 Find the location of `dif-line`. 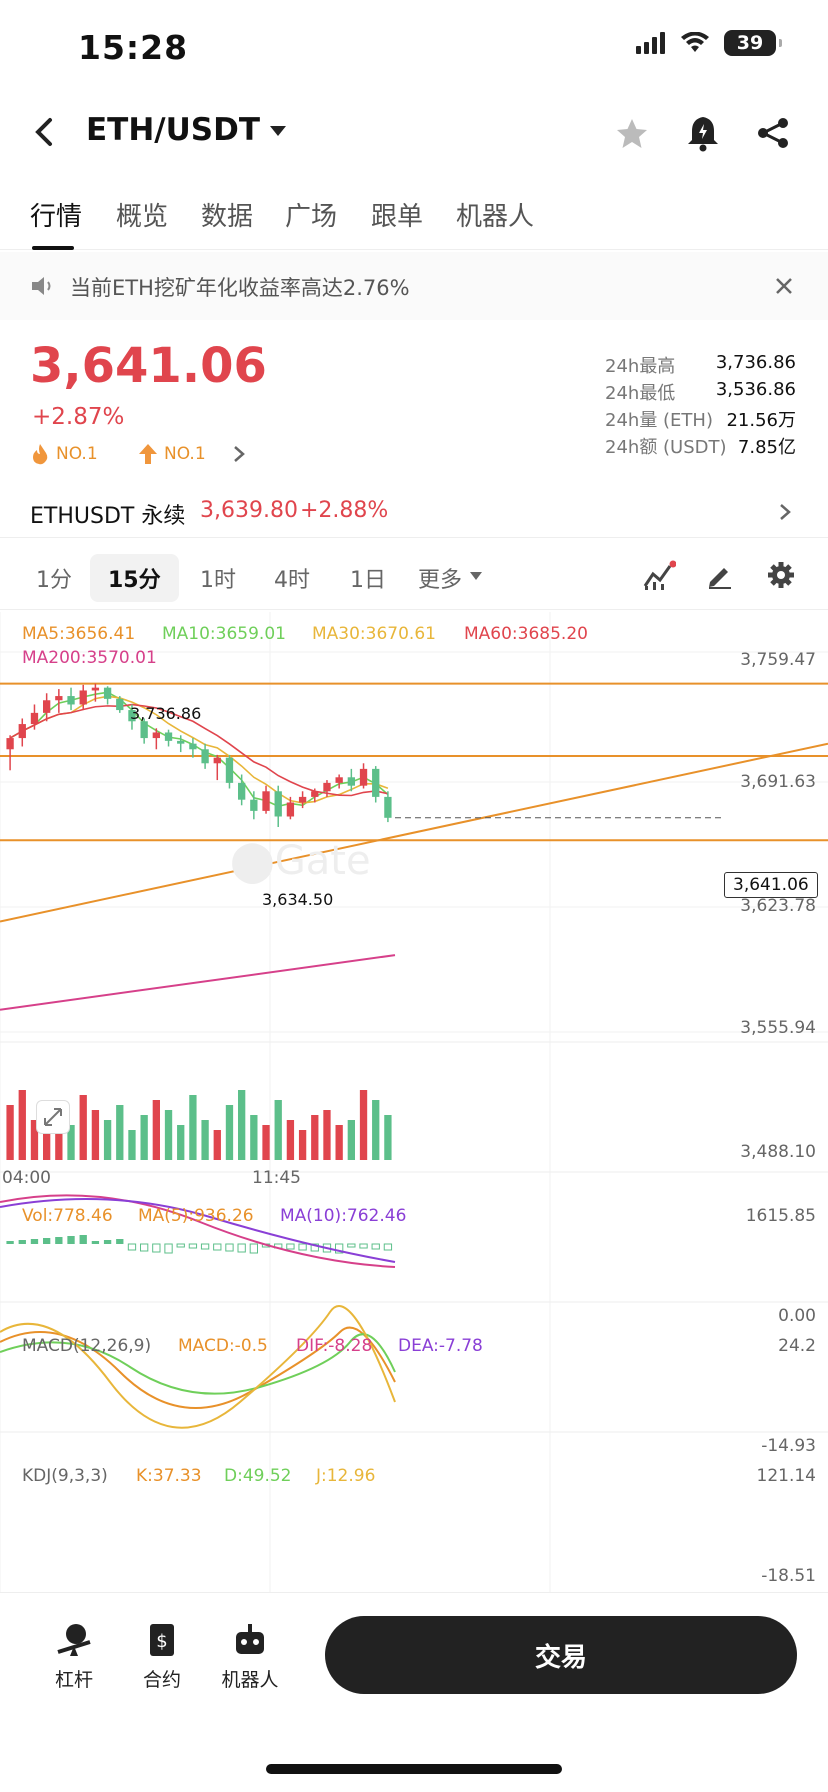

dif-line is located at coordinates (198, 1231).